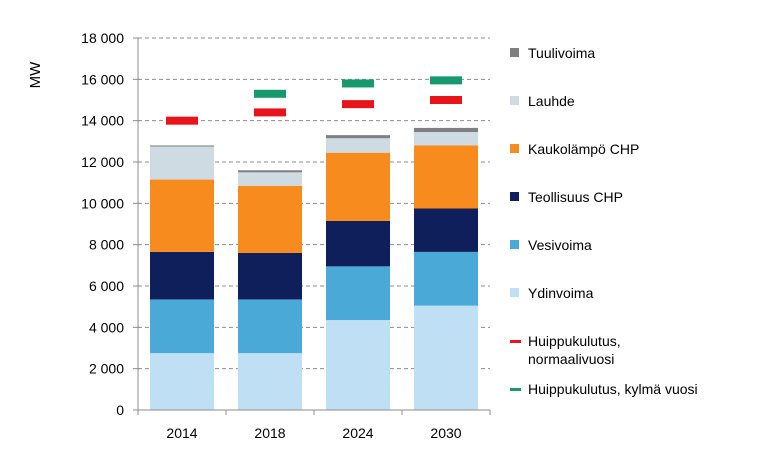  Describe the element at coordinates (269, 433) in the screenshot. I see `x-tick-label: 2018` at that location.